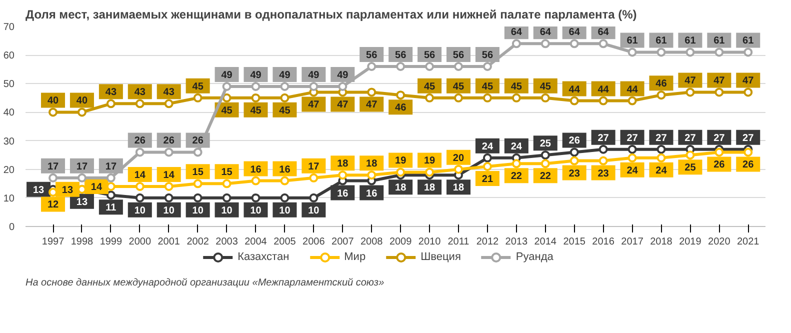  I want to click on data-label: 15, so click(227, 172).